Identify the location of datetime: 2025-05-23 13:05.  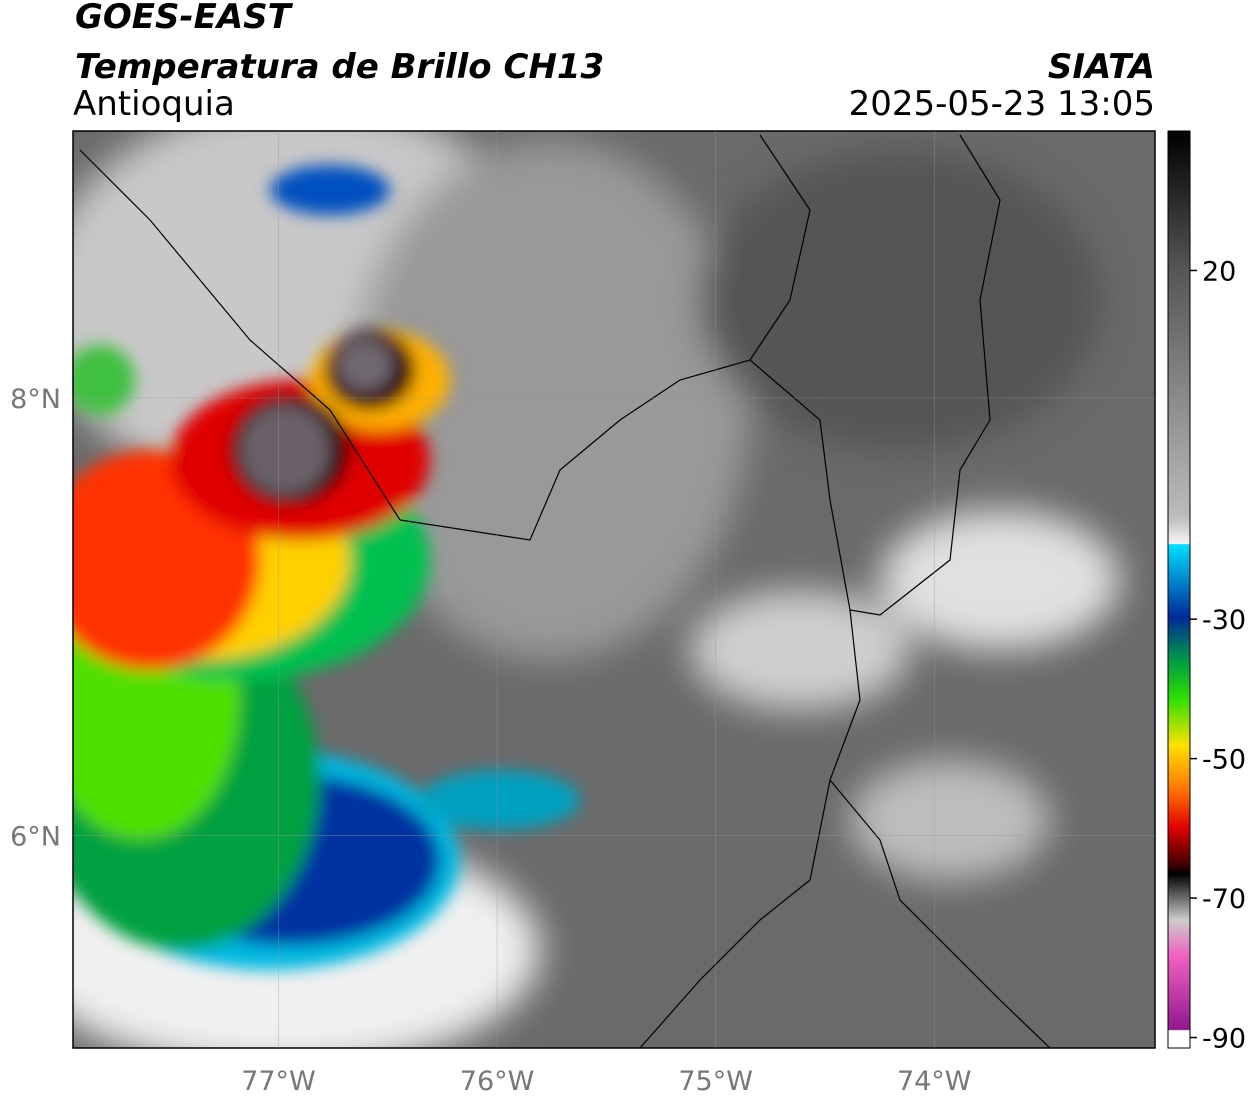
(1002, 104).